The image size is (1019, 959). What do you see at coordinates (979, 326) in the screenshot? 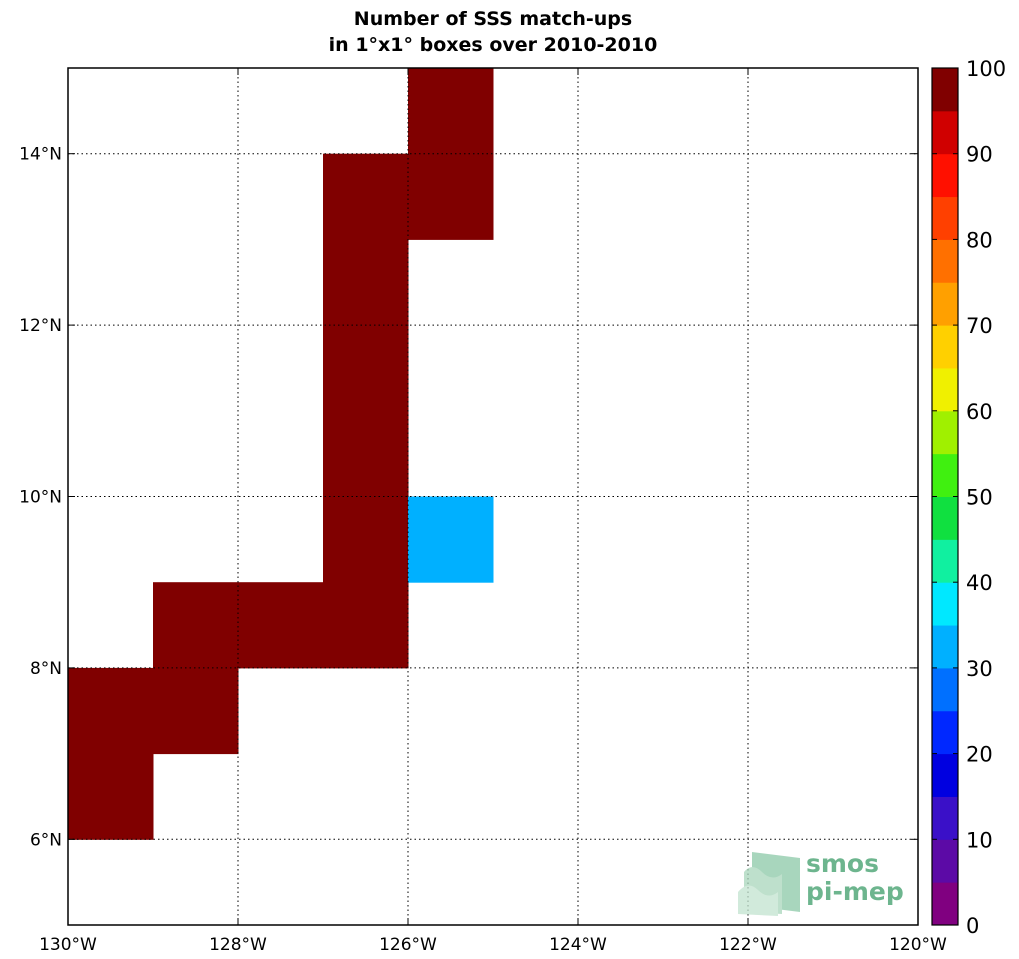
I see `colorbar-tick-label: 70` at bounding box center [979, 326].